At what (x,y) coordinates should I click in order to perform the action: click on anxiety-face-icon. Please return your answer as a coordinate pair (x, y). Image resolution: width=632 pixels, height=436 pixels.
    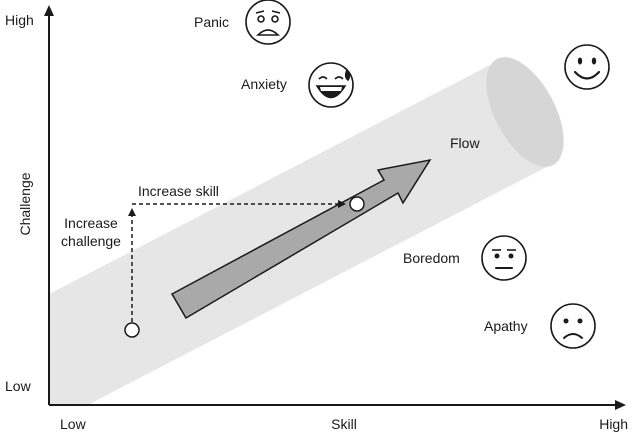
    Looking at the image, I should click on (331, 85).